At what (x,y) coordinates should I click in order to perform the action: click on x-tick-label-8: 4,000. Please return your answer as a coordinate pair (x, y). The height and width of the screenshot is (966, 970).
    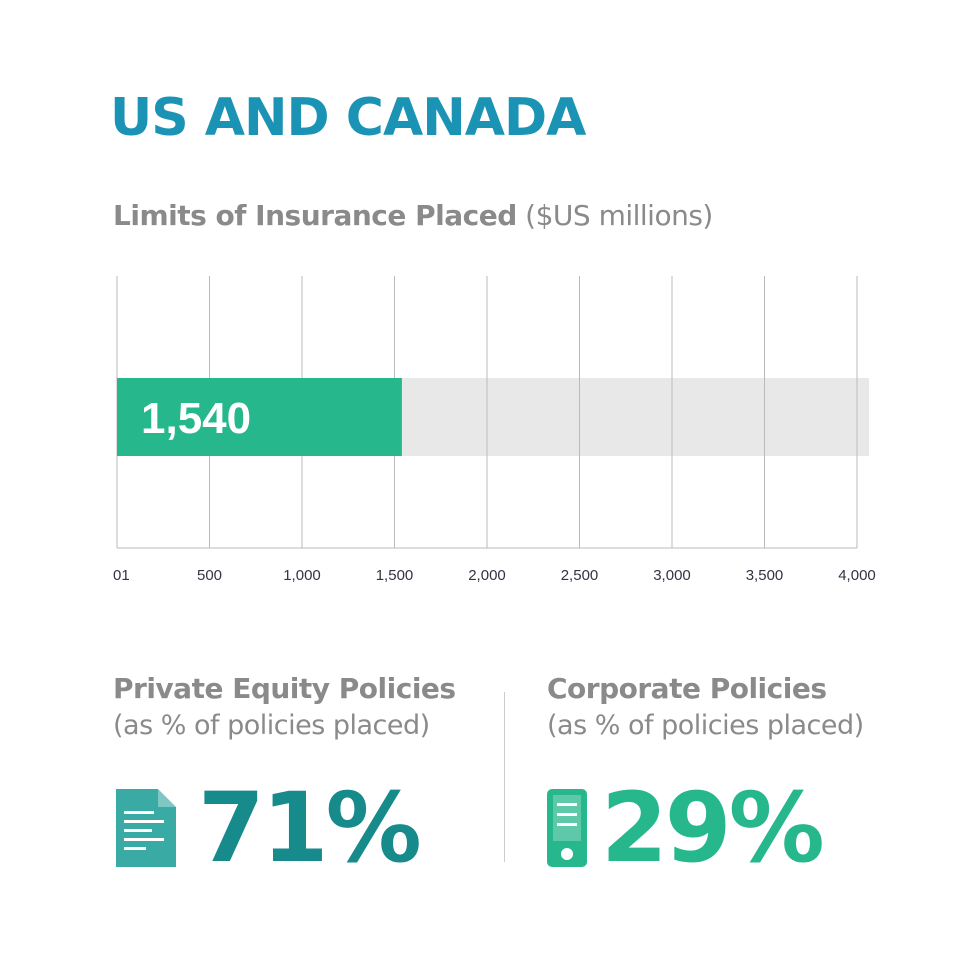
    Looking at the image, I should click on (857, 575).